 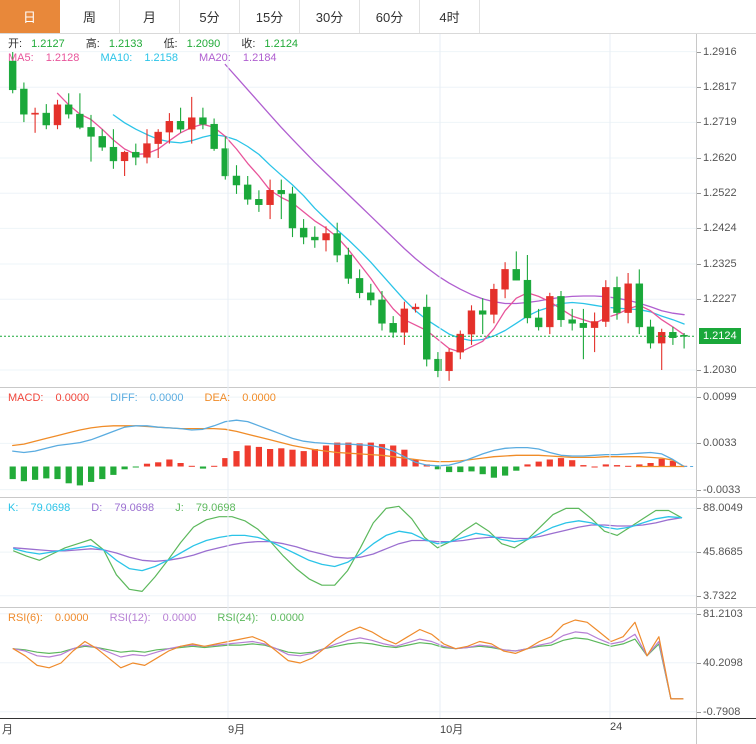 What do you see at coordinates (717, 193) in the screenshot?
I see `price-axis-tick: 1.2522` at bounding box center [717, 193].